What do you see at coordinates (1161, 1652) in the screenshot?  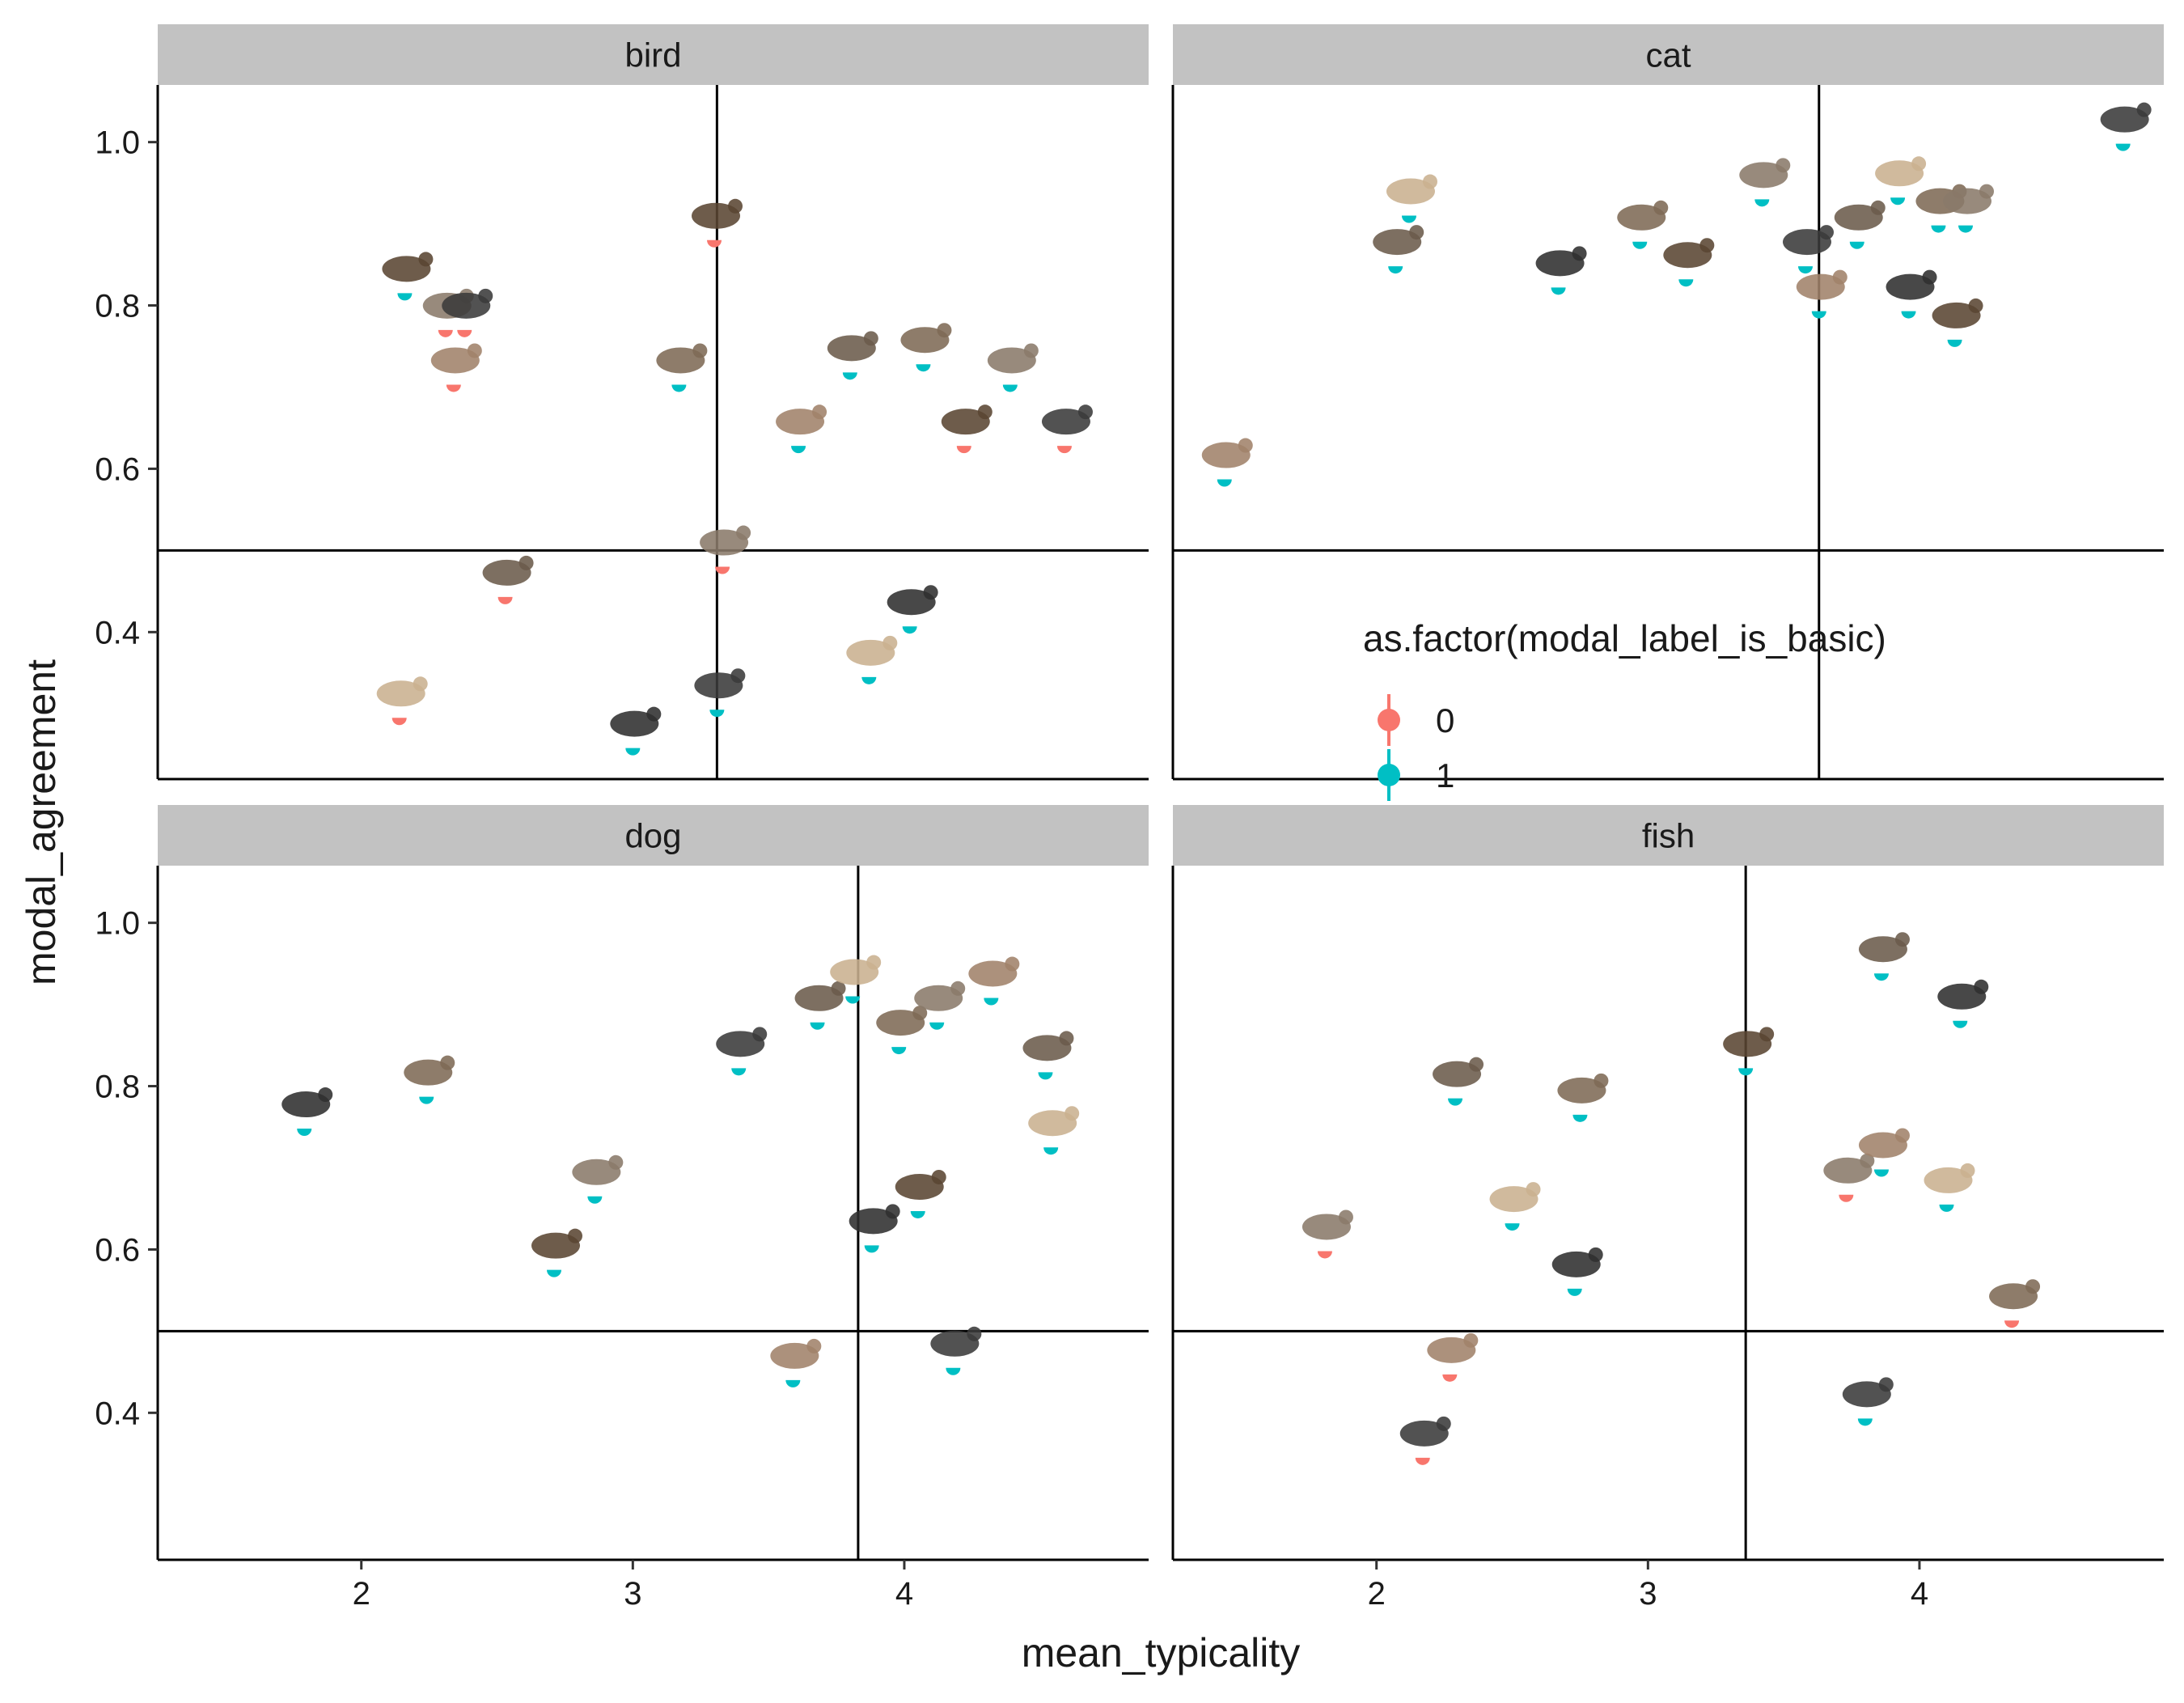 I see `x-axis-title: mean_typicality` at bounding box center [1161, 1652].